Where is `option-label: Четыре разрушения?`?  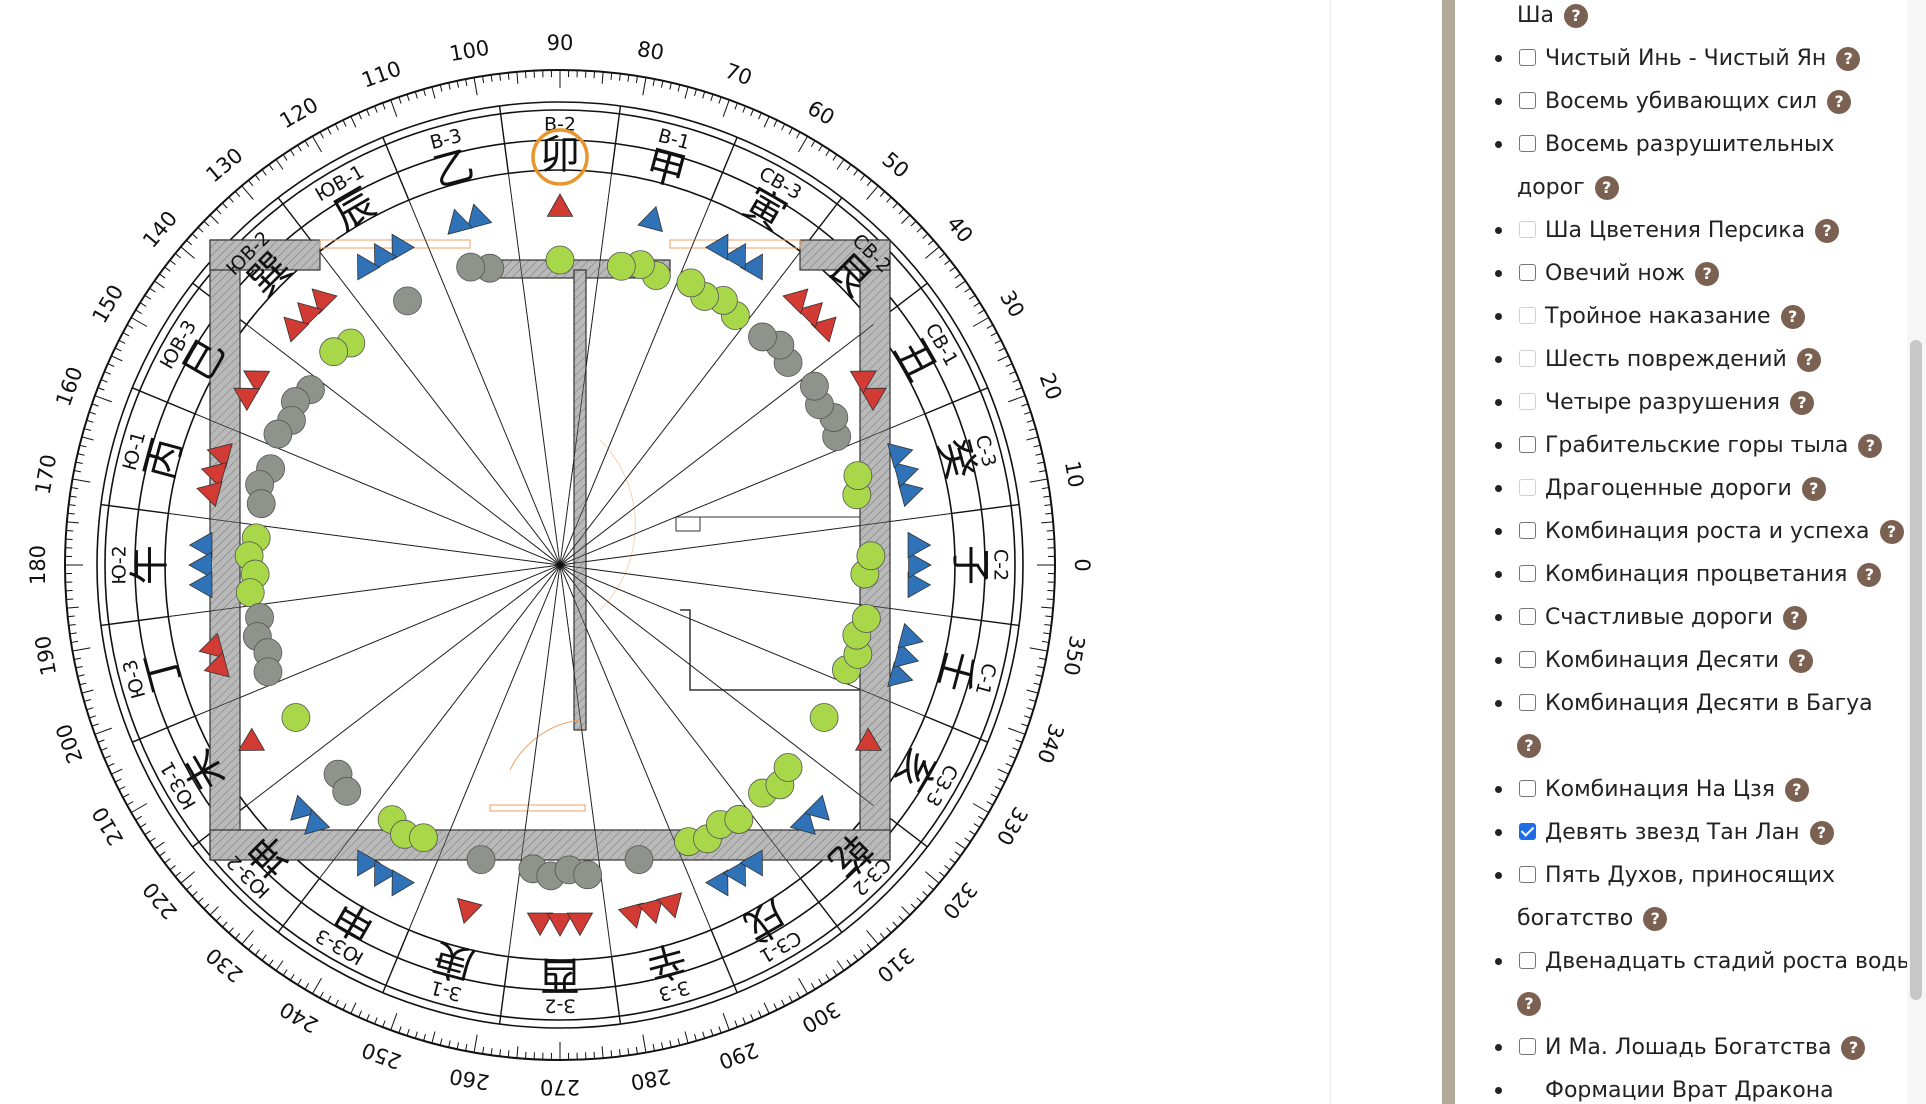
option-label: Четыре разрушения? is located at coordinates (1680, 402).